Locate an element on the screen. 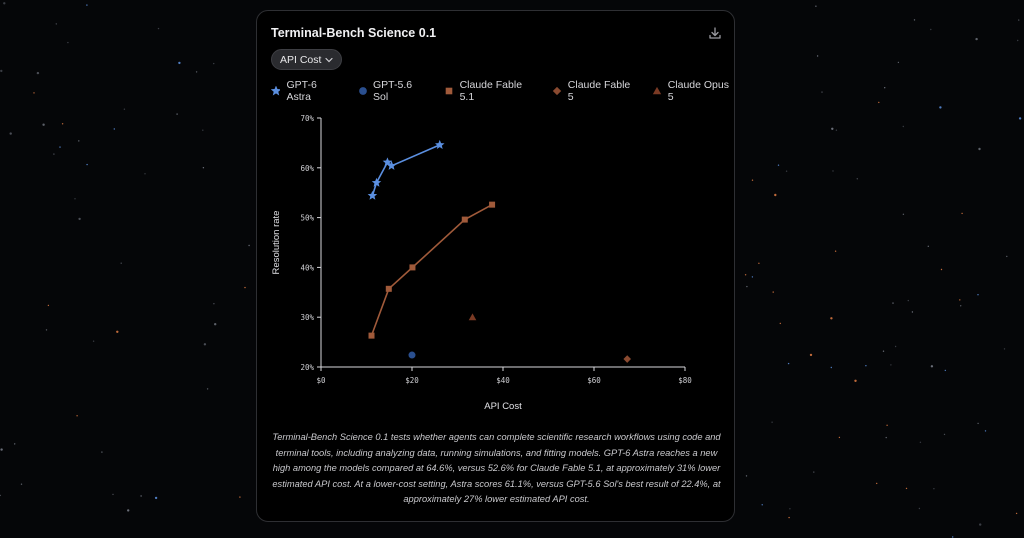  legend-item-claude-opus-5: Claude Opus 5 is located at coordinates (693, 91).